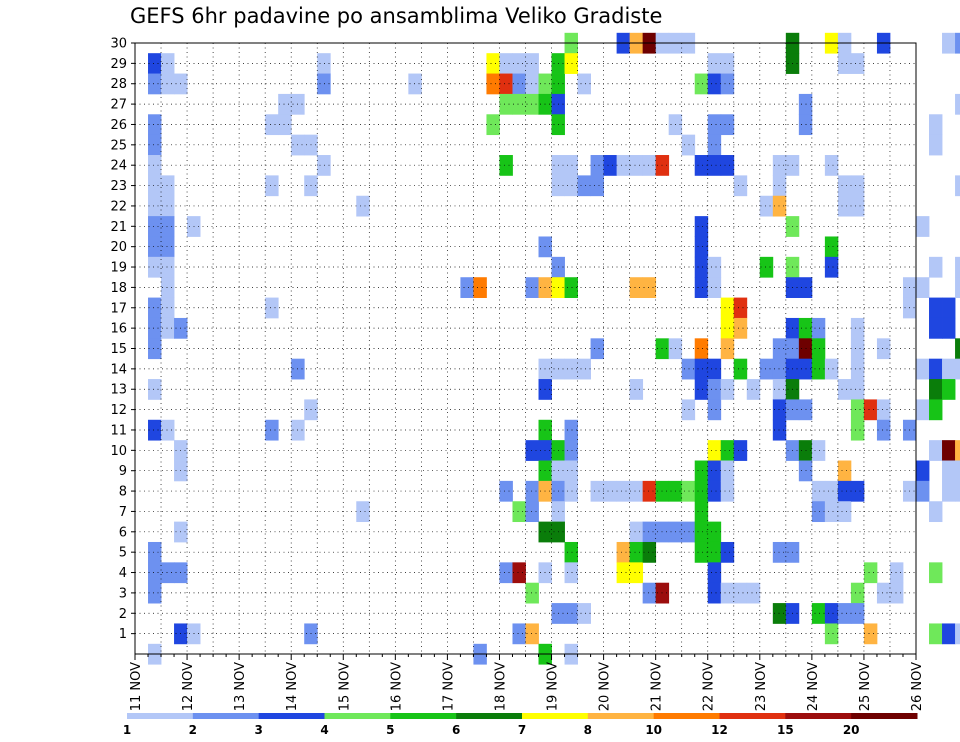 The width and height of the screenshot is (960, 742). What do you see at coordinates (813, 686) in the screenshot?
I see `x-date-label: 24 NOV` at bounding box center [813, 686].